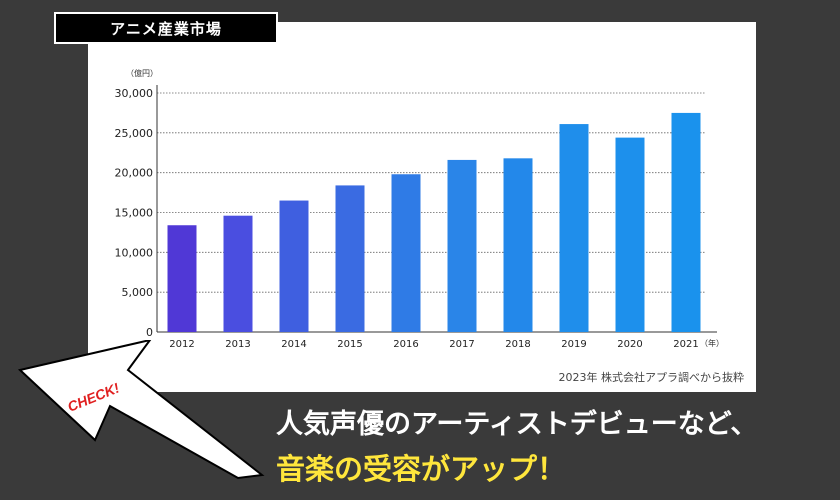 The height and width of the screenshot is (500, 840). I want to click on chart-title: アニメ産業市場, so click(166, 28).